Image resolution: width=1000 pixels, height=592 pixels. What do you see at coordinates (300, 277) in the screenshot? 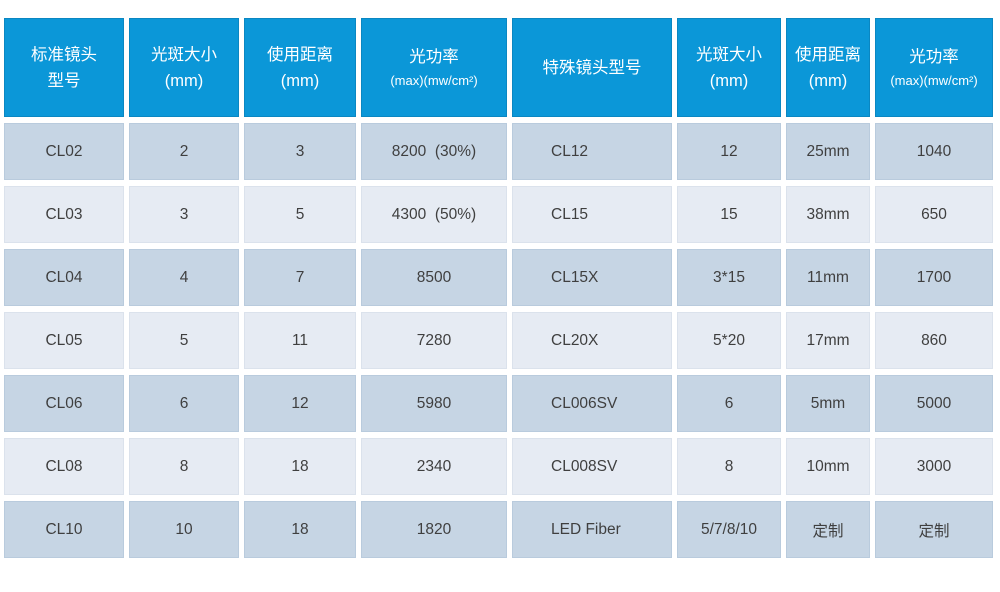
I see `table-cell: 7` at bounding box center [300, 277].